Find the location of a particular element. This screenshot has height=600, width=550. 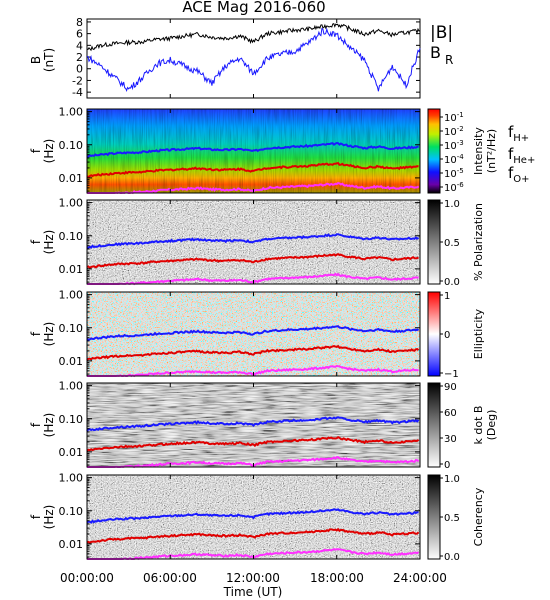

panel-frame is located at coordinates (253, 58).